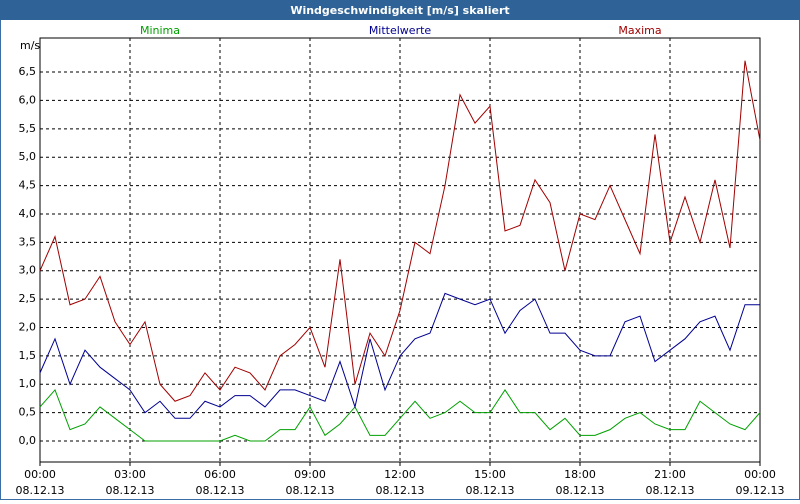 This screenshot has width=800, height=504. I want to click on y-tick-label: 4,0, so click(28, 213).